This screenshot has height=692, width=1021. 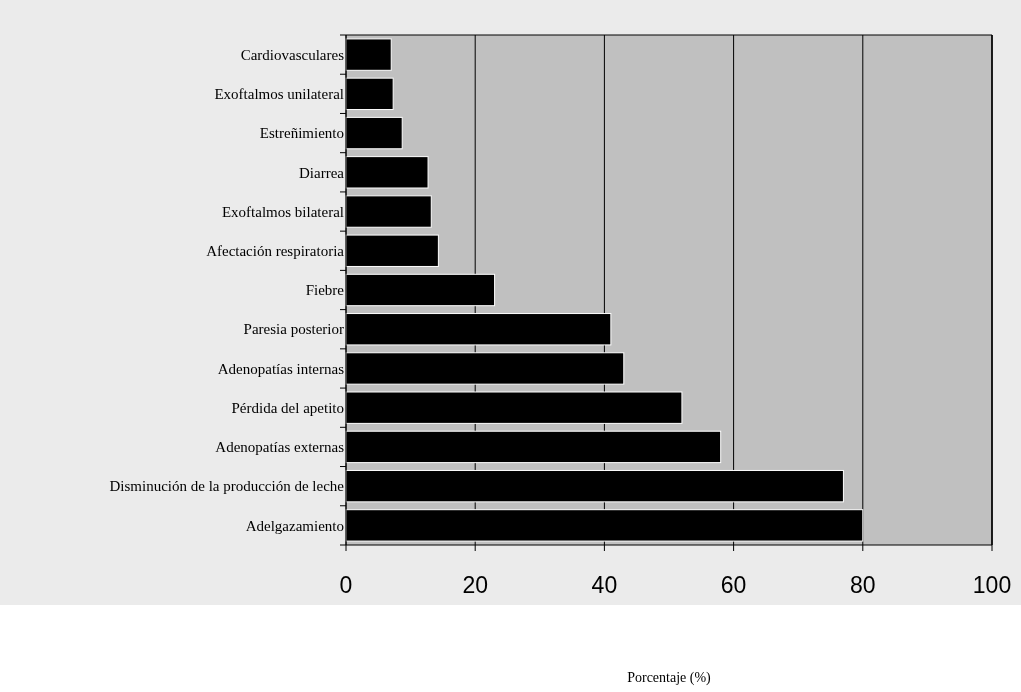 What do you see at coordinates (293, 329) in the screenshot?
I see `y-tick-label: Paresia posterior` at bounding box center [293, 329].